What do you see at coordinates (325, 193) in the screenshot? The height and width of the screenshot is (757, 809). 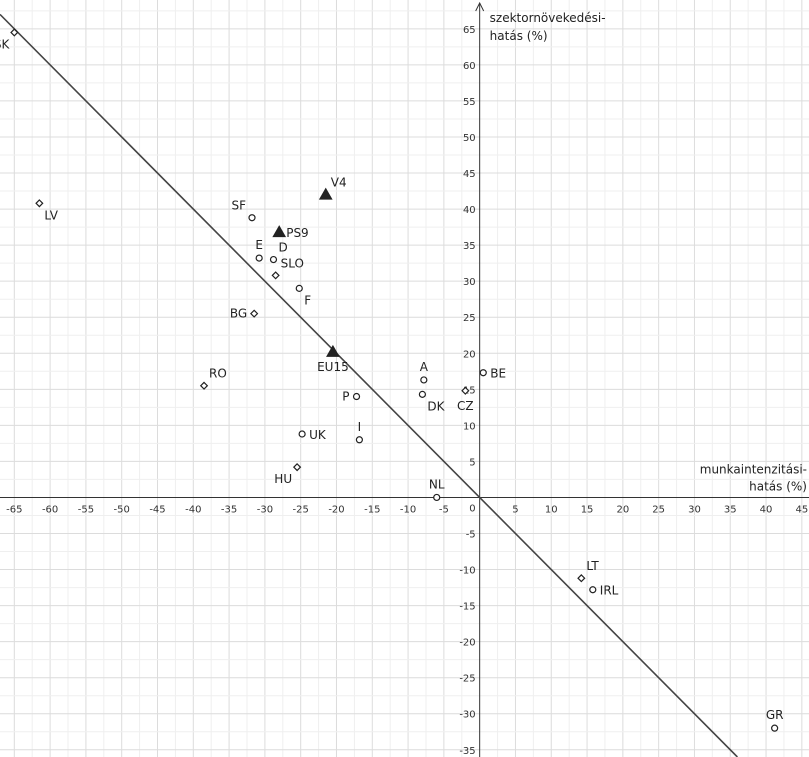 I see `point-v4` at bounding box center [325, 193].